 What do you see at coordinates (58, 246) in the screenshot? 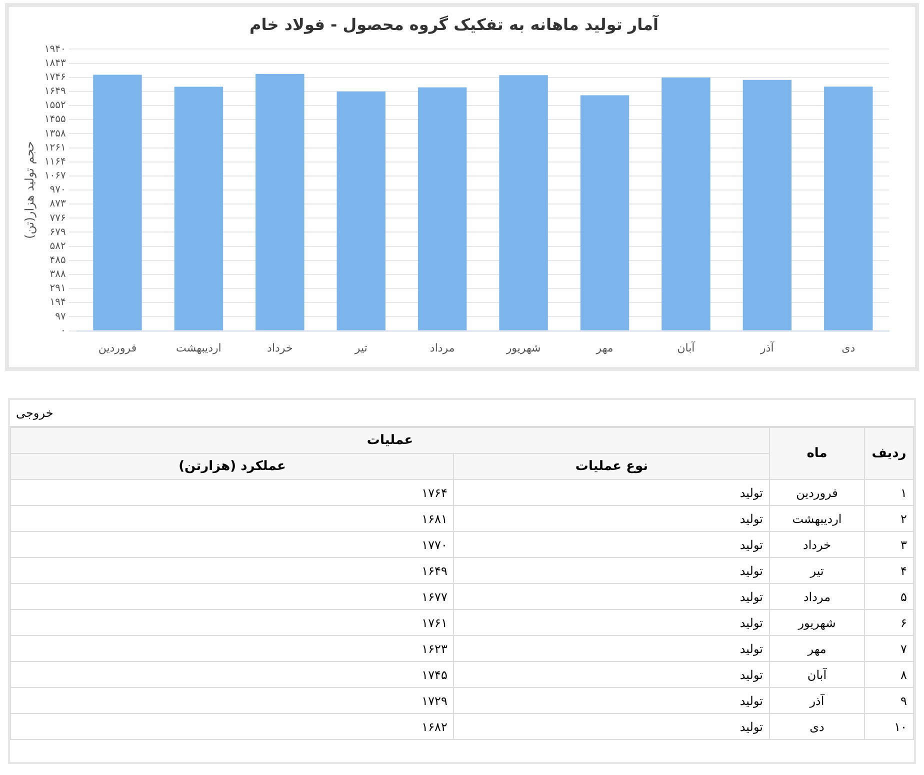
I see `y-tick-label: ۵۸۲` at bounding box center [58, 246].